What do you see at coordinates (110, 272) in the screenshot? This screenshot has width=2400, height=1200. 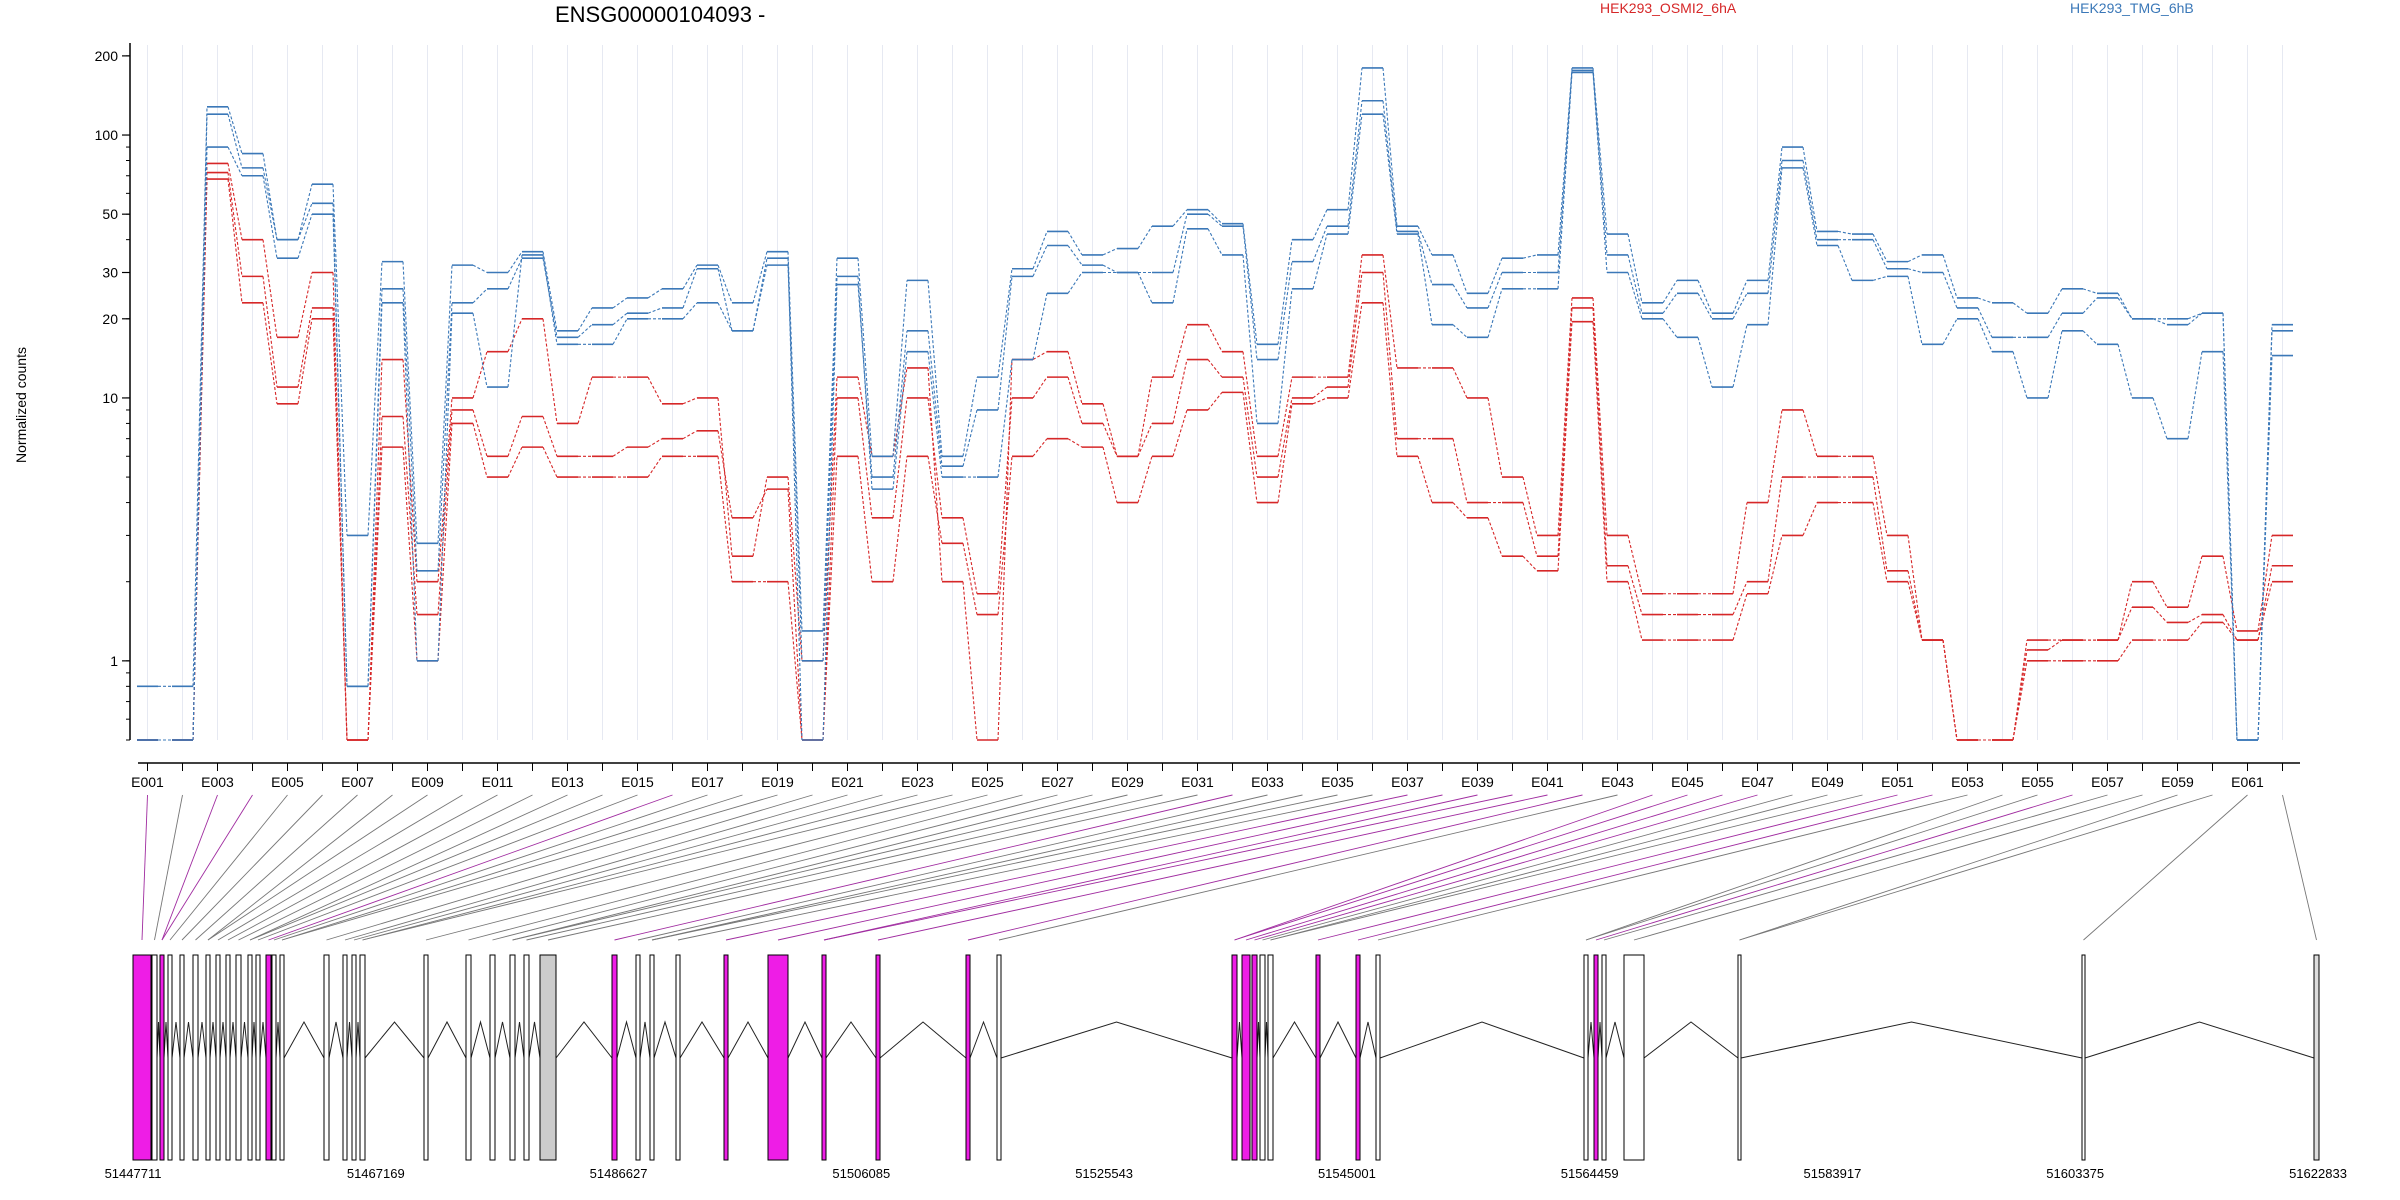 I see `y-tick-label: 30` at bounding box center [110, 272].